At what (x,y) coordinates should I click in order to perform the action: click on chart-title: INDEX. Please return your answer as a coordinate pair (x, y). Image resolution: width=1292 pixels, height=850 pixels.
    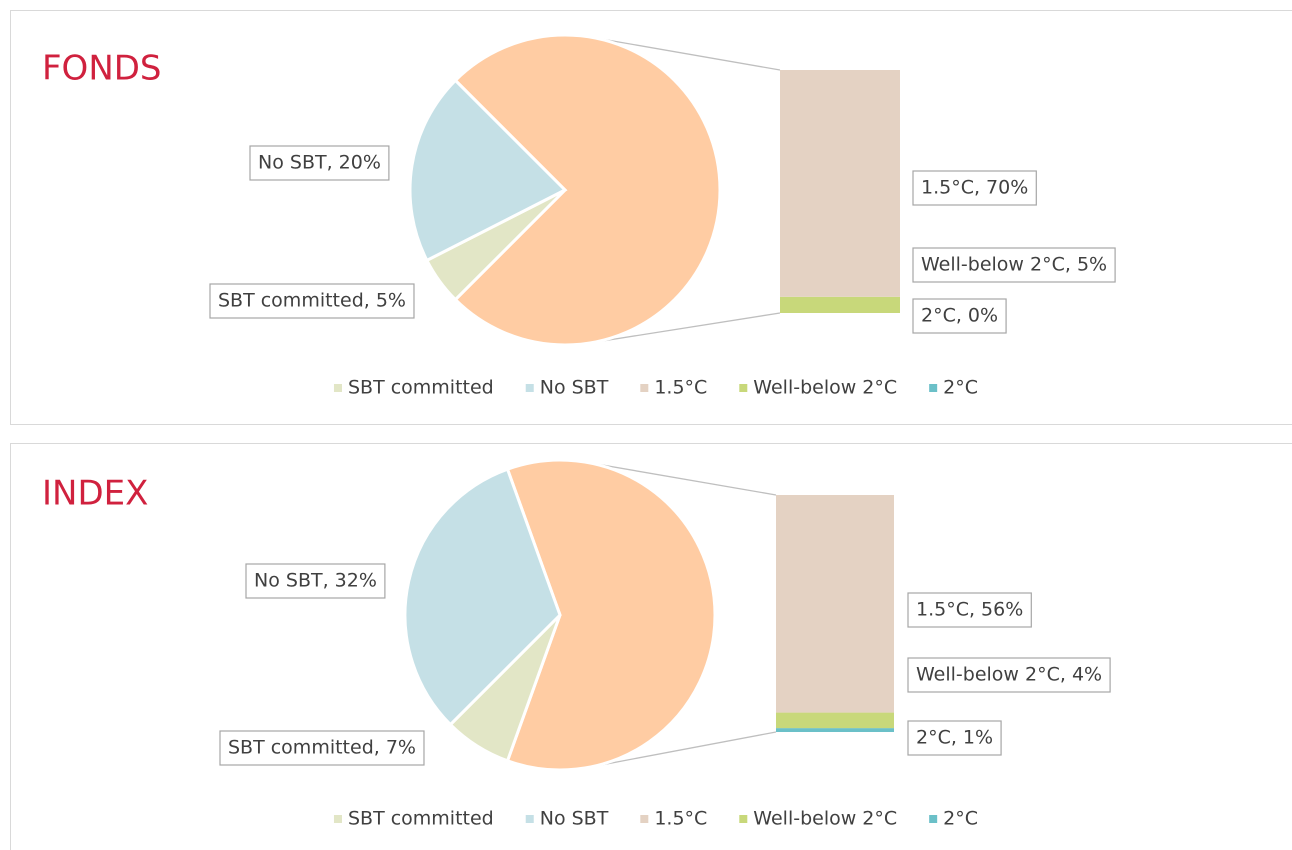
    Looking at the image, I should click on (95, 494).